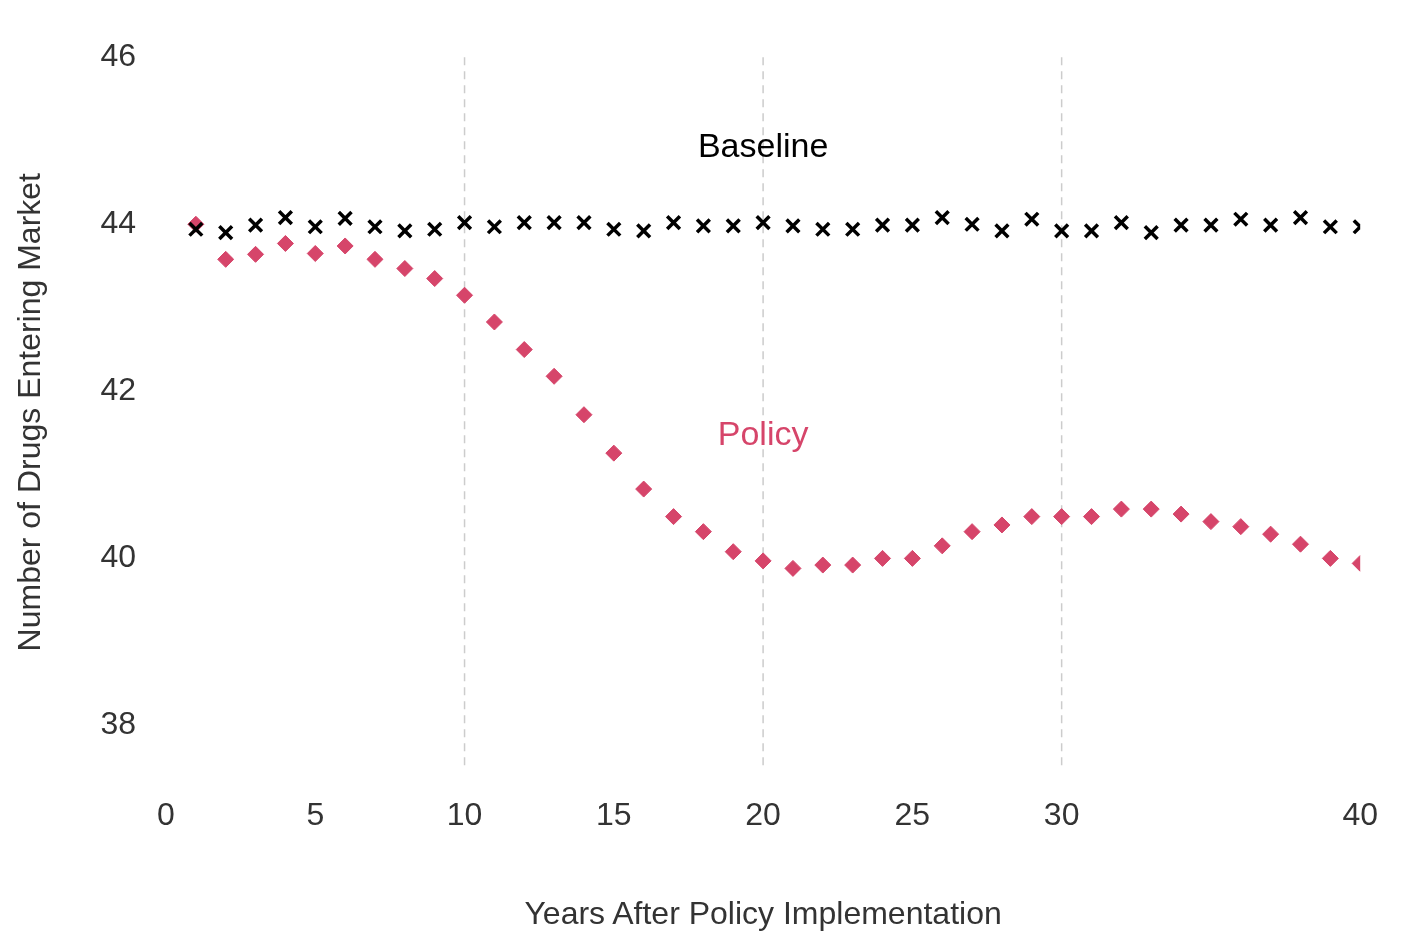 The image size is (1425, 950). Describe the element at coordinates (166, 814) in the screenshot. I see `x-tick-label: 0` at that location.